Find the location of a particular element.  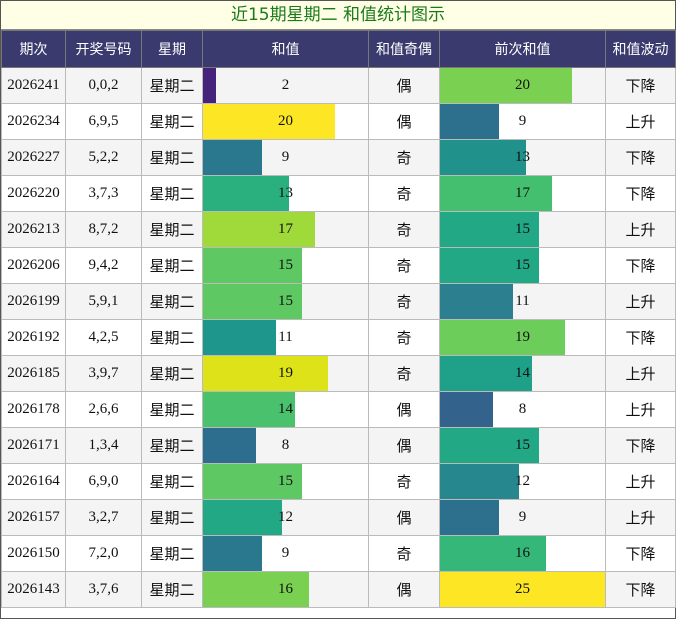

prev-sum-bar: 16 is located at coordinates (522, 553).